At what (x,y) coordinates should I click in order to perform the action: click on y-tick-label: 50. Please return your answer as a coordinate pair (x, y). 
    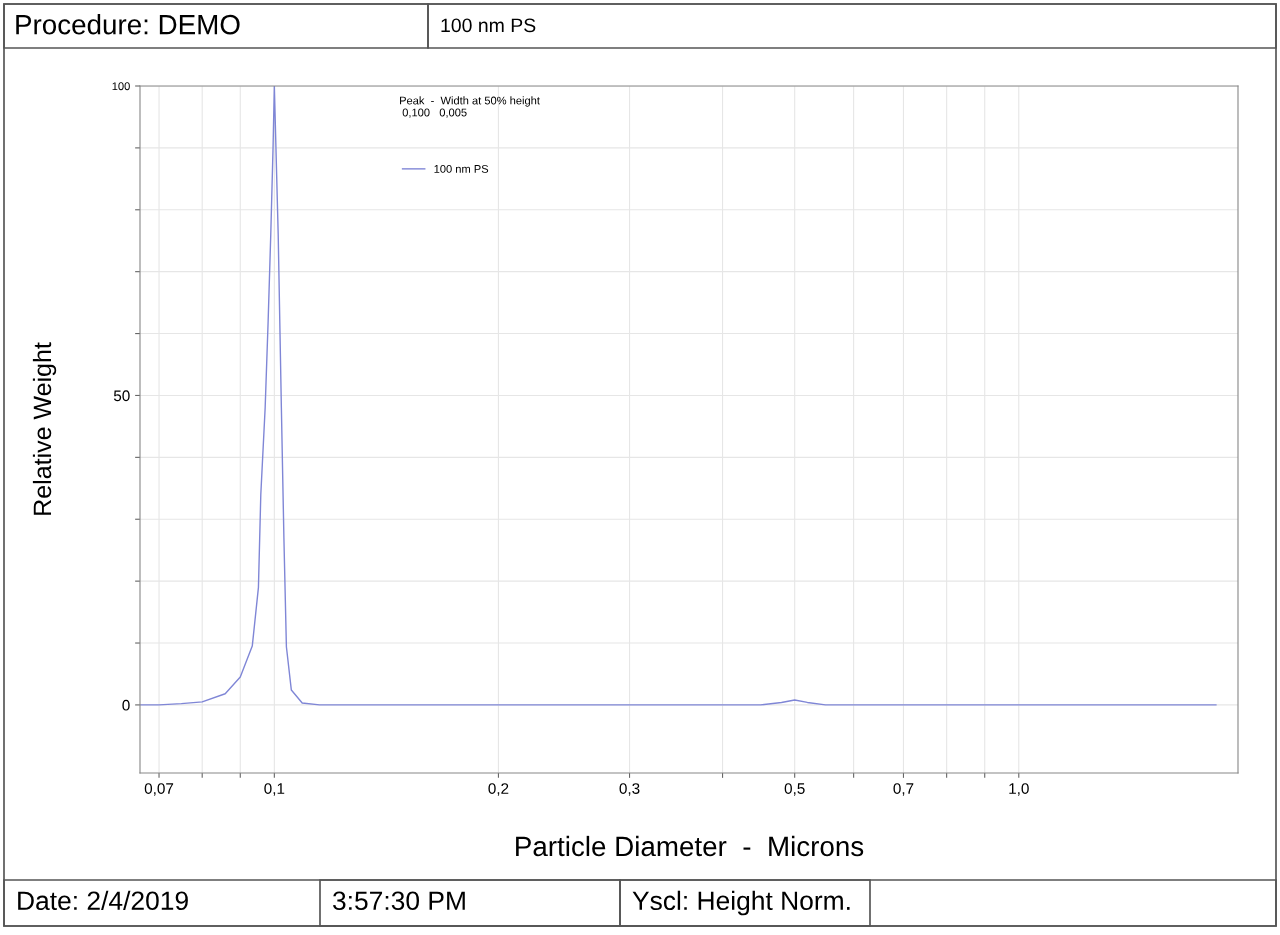
    Looking at the image, I should click on (121, 396).